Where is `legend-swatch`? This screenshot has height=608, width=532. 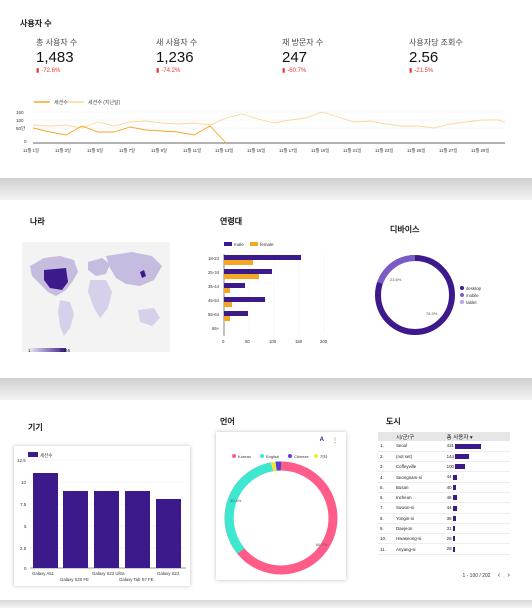 legend-swatch is located at coordinates (33, 454).